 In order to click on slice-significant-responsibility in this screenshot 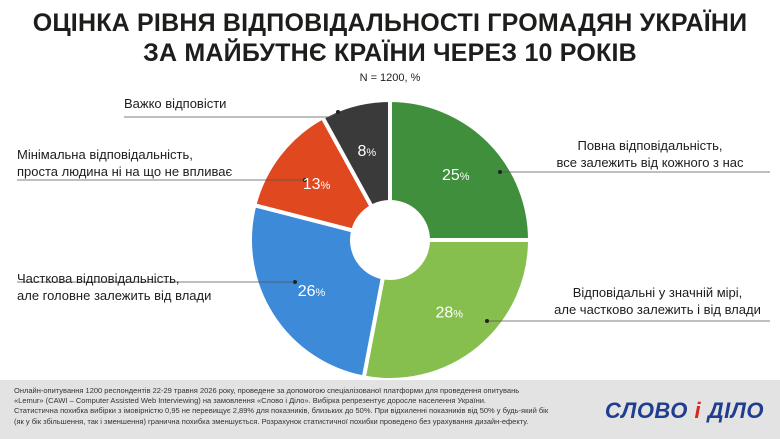, I will do `click(447, 309)`.